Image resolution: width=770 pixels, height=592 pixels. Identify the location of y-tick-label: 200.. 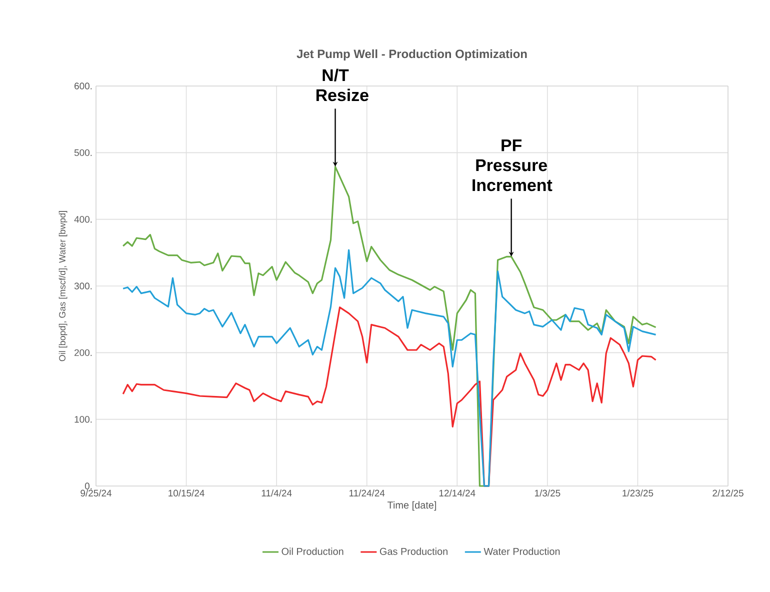
(83, 352).